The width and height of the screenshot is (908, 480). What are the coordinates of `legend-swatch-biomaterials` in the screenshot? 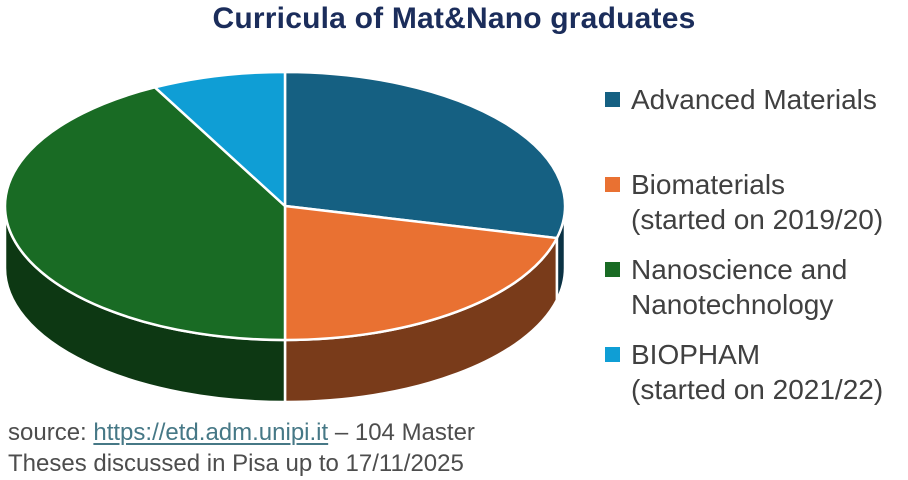 It's located at (612, 184).